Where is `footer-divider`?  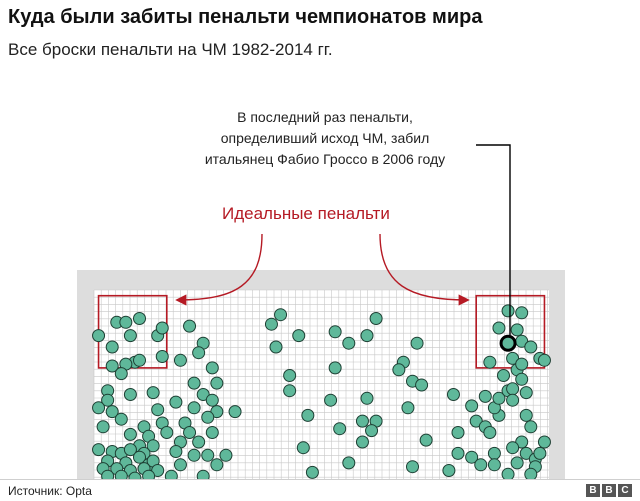
footer-divider is located at coordinates (320, 479).